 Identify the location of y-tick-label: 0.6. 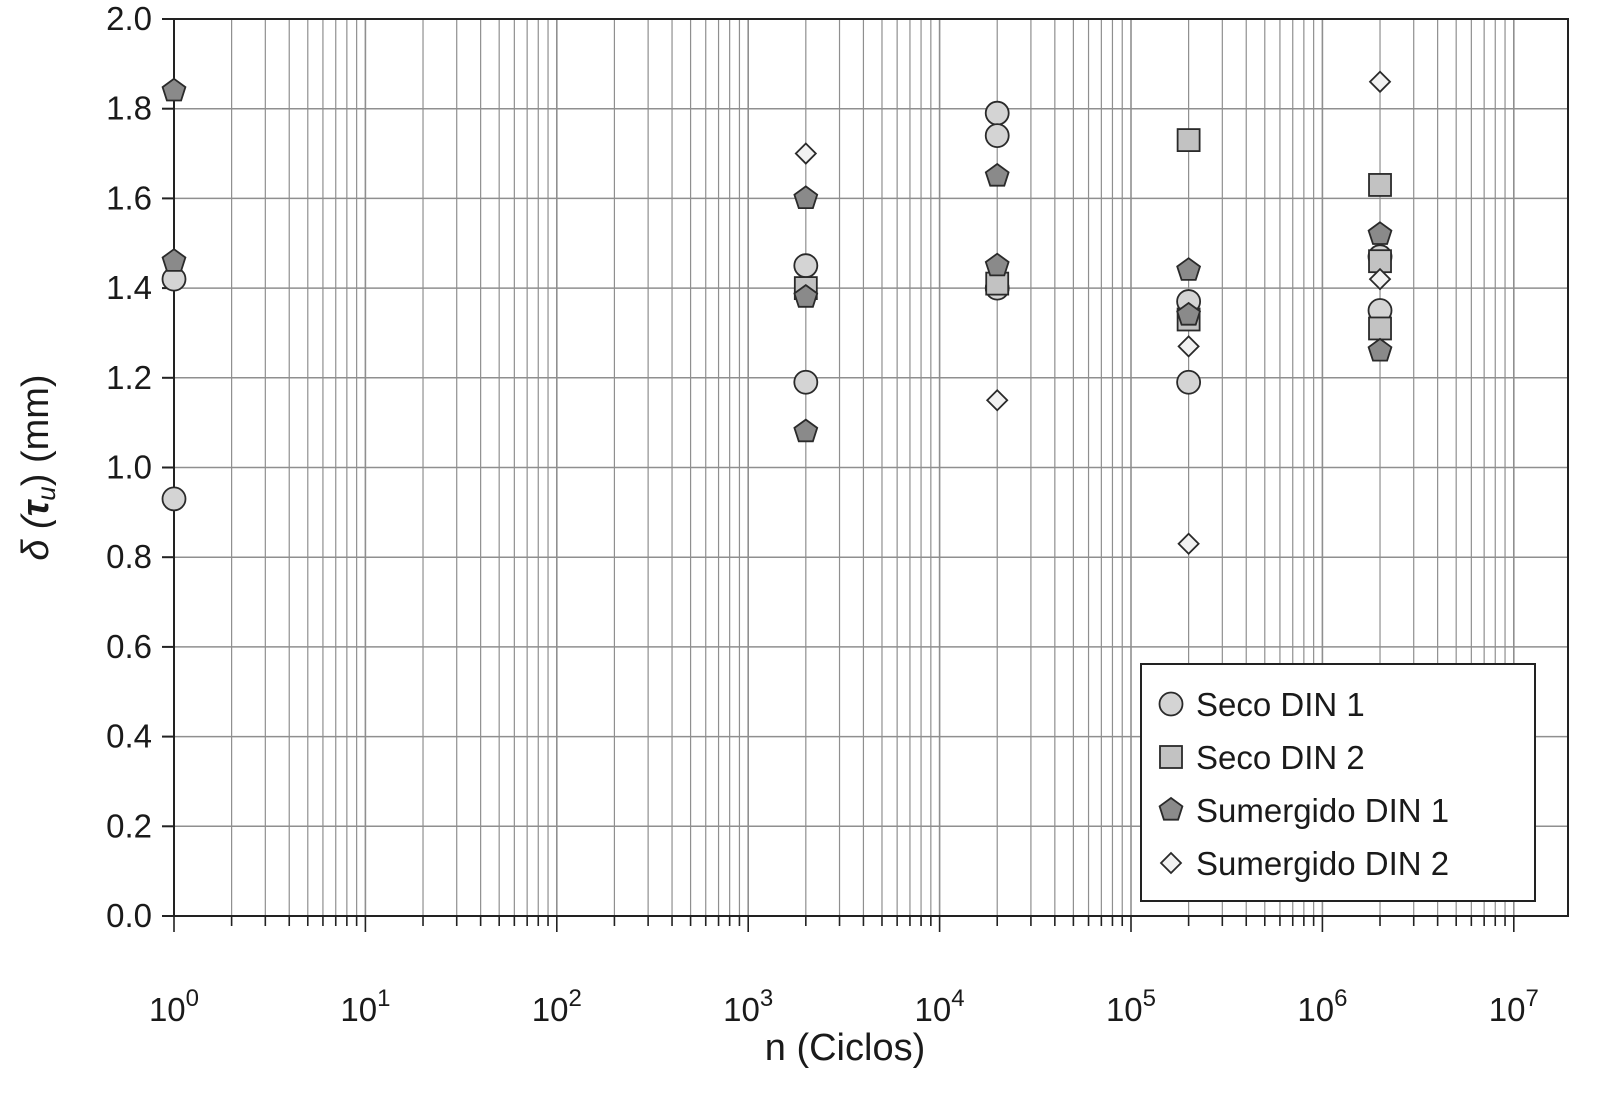
(129, 646).